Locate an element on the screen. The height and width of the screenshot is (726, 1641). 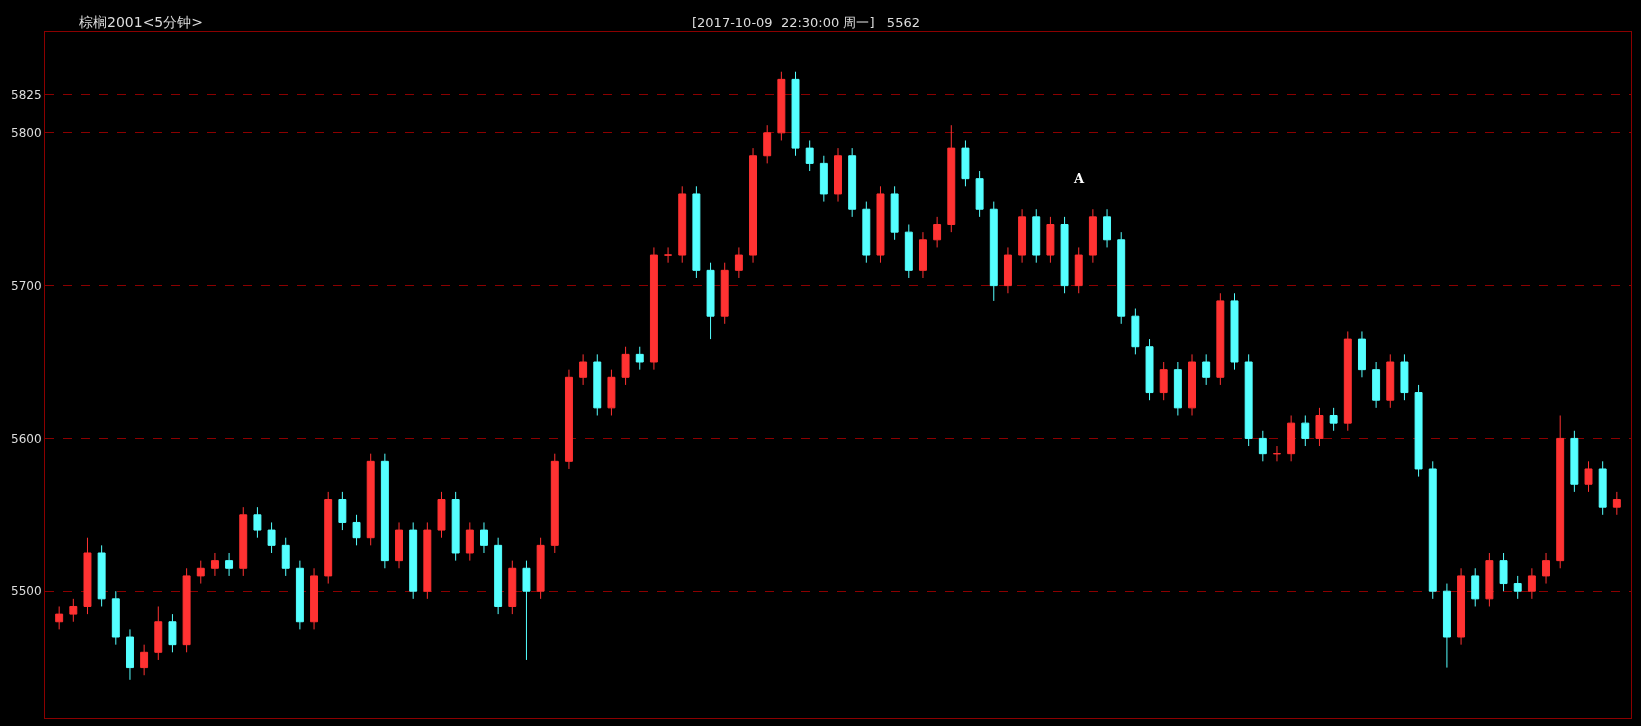
y-tick-label: 5500 is located at coordinates (26, 591).